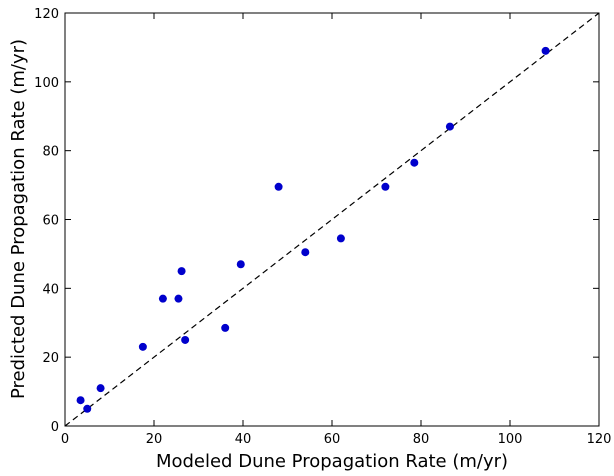  I want to click on y-tick-label: 20, so click(50, 358).